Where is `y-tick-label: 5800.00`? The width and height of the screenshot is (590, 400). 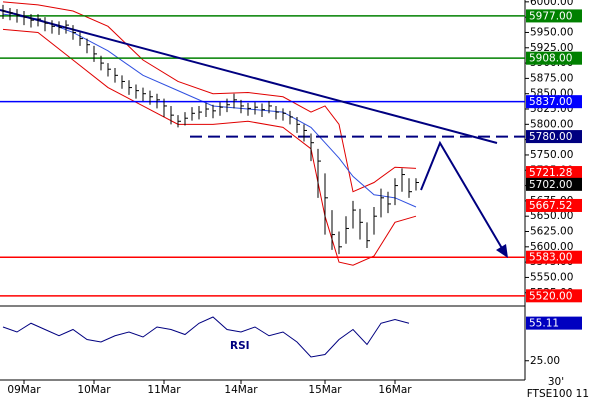
y-tick-label: 5800.00 is located at coordinates (551, 124).